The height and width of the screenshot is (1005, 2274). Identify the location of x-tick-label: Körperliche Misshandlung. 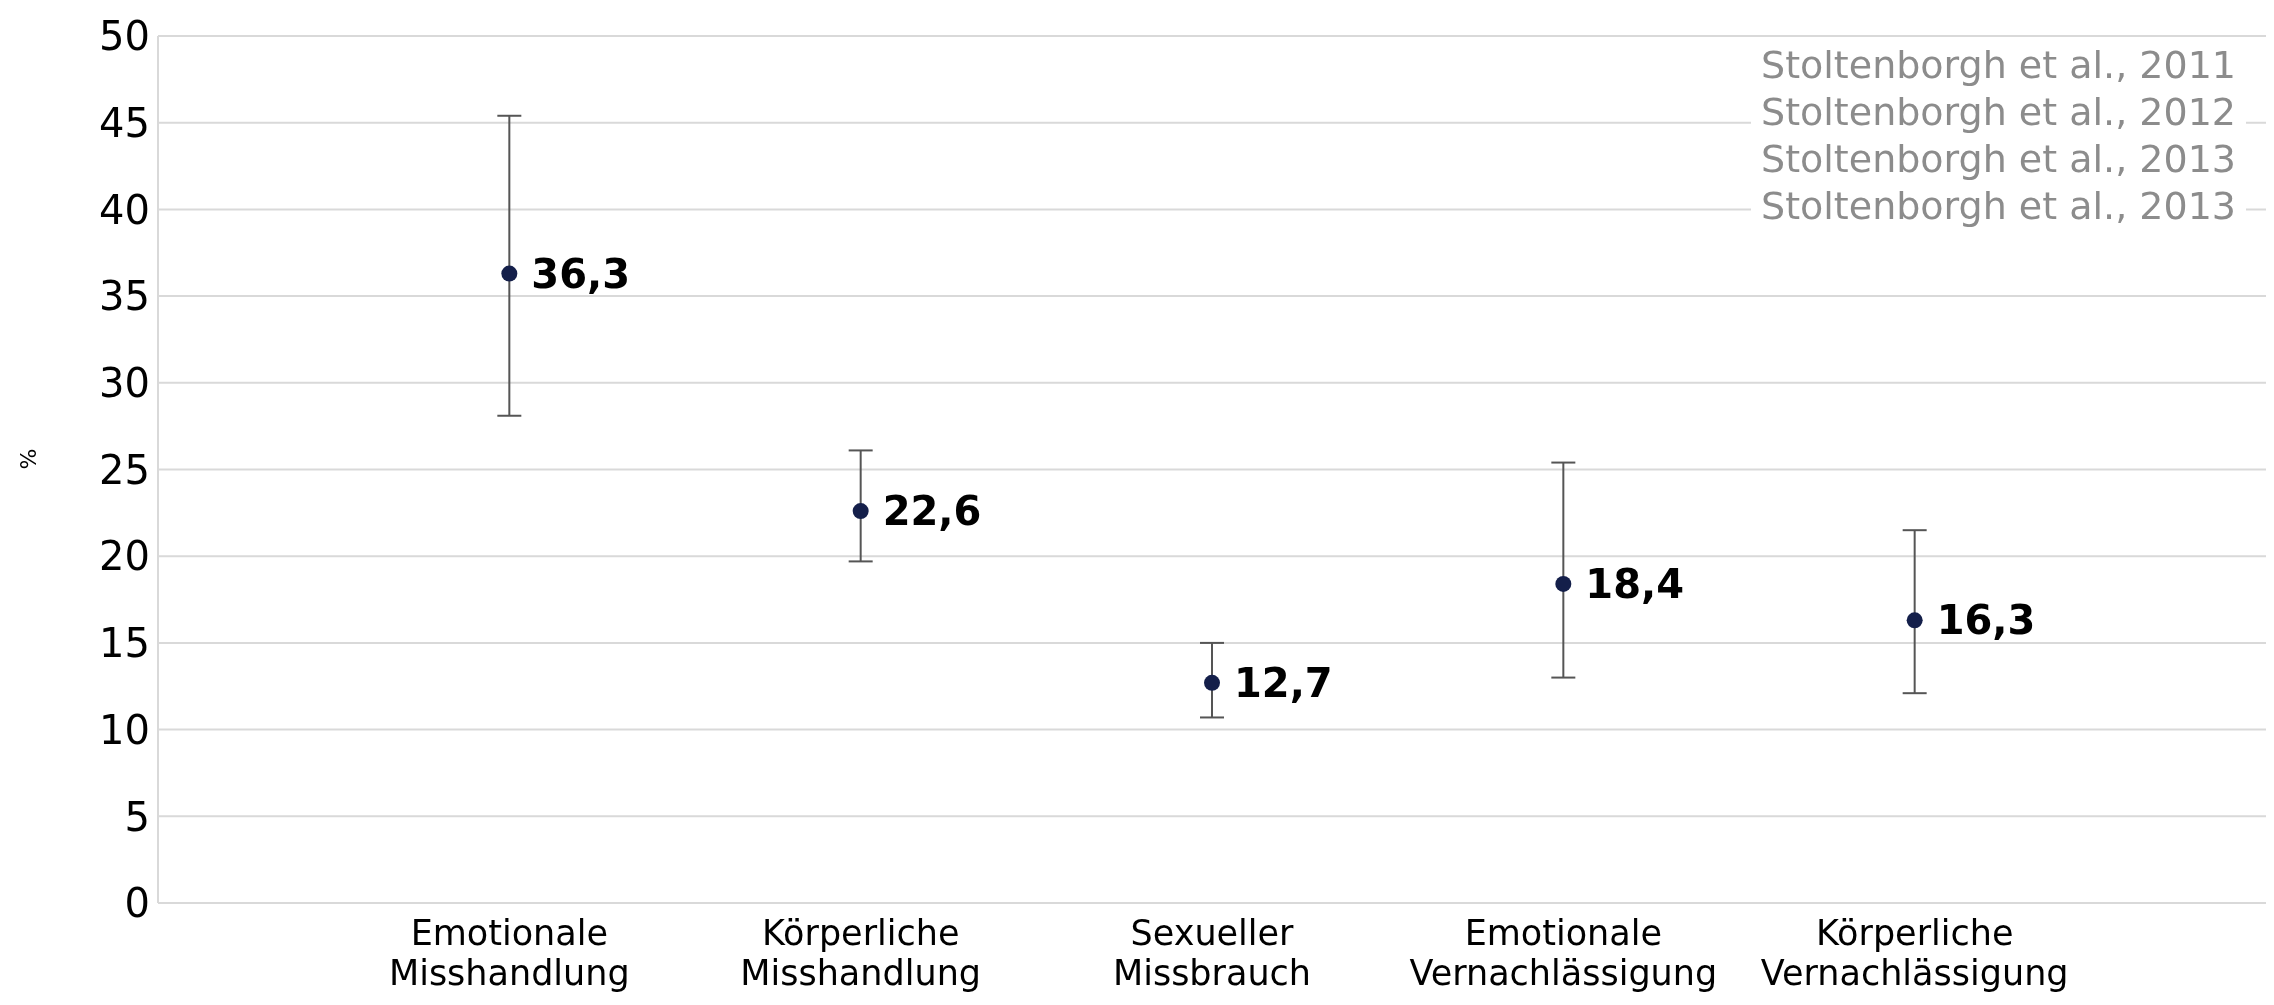
(861, 953).